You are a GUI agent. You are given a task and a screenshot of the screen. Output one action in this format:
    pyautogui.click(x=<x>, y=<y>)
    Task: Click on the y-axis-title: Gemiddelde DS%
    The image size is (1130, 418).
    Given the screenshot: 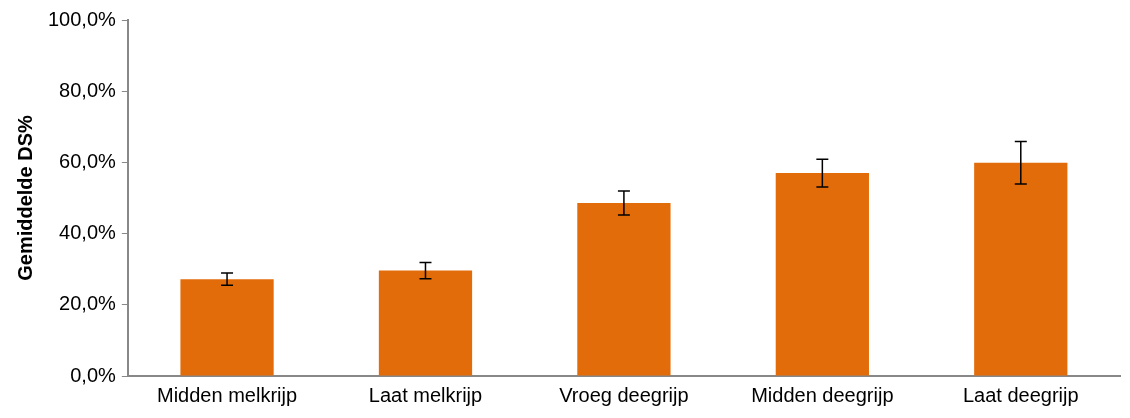 What is the action you would take?
    pyautogui.click(x=24, y=197)
    